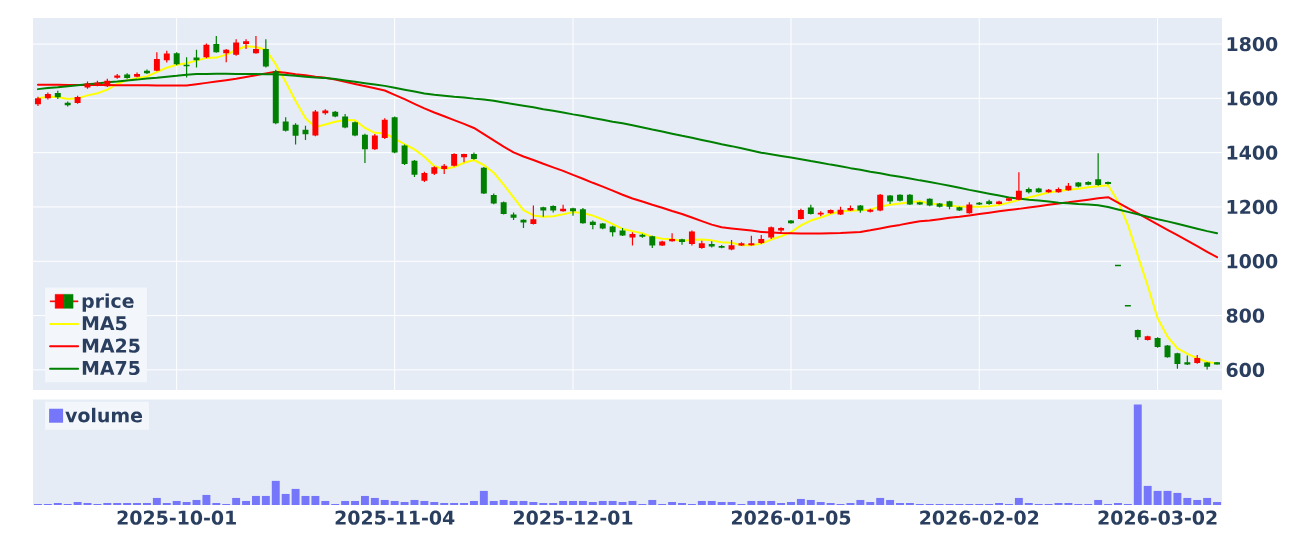 The width and height of the screenshot is (1291, 543). I want to click on y-tick-label: 800, so click(1245, 315).